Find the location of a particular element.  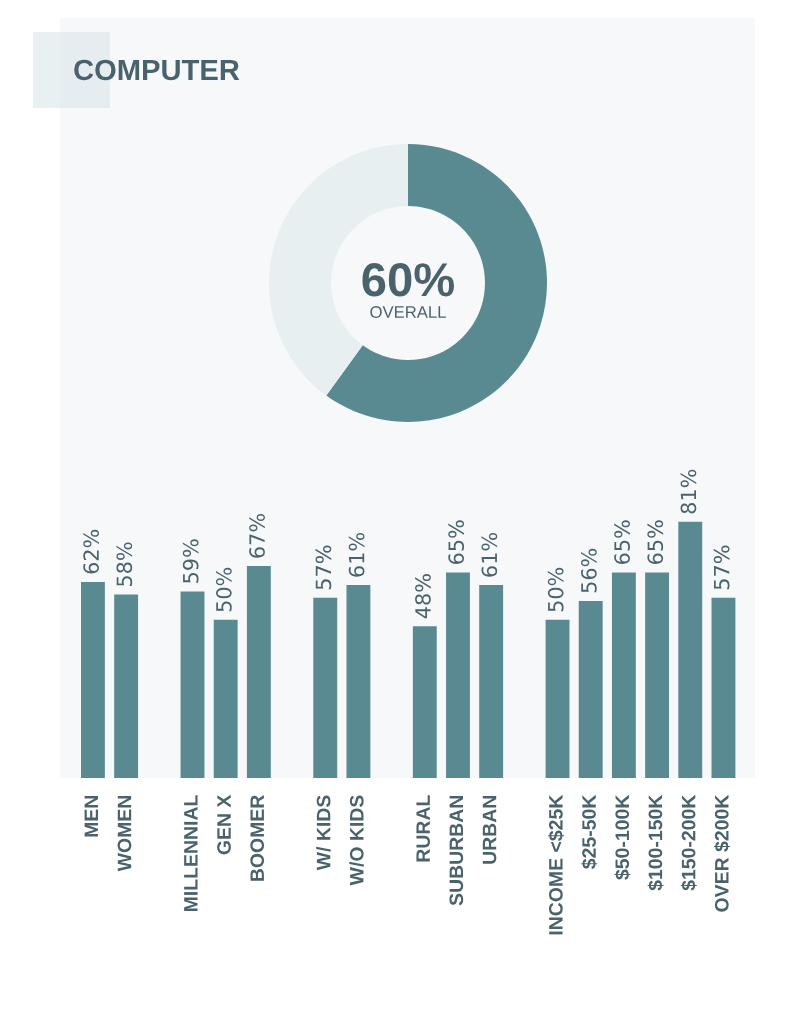

x-tick-label: INCOME <$25K is located at coordinates (556, 864).